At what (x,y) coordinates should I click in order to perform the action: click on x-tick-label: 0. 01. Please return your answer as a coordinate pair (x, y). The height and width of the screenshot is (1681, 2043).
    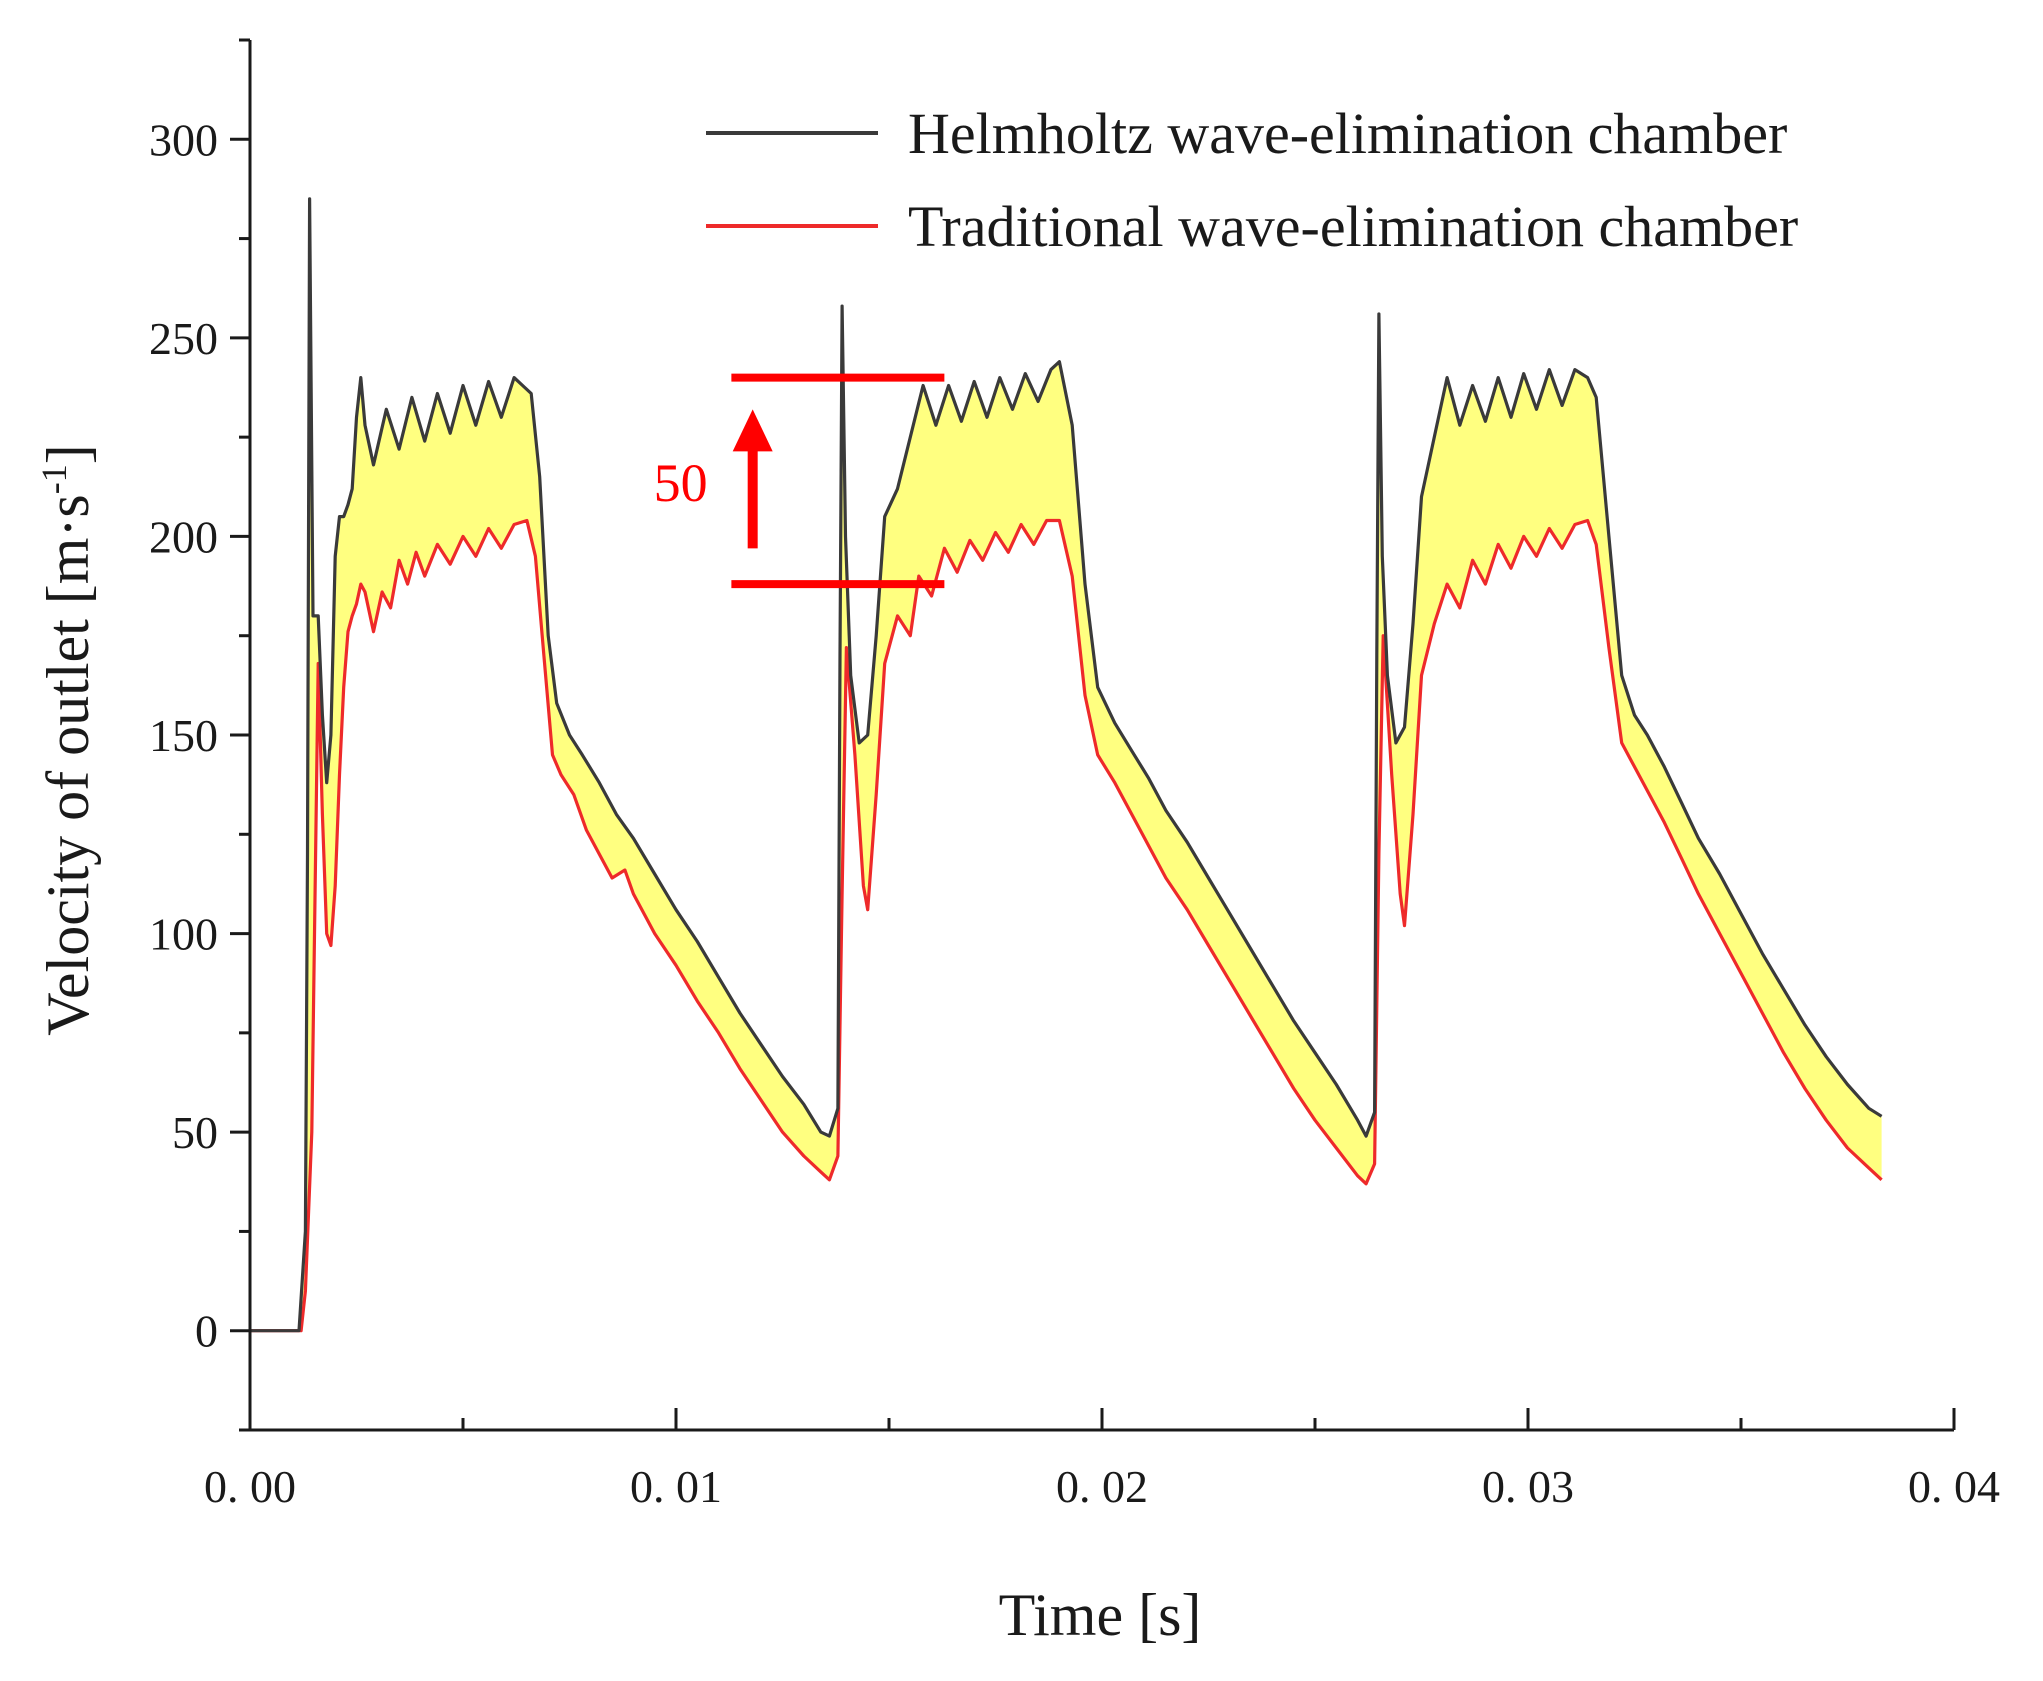
    Looking at the image, I should click on (676, 1486).